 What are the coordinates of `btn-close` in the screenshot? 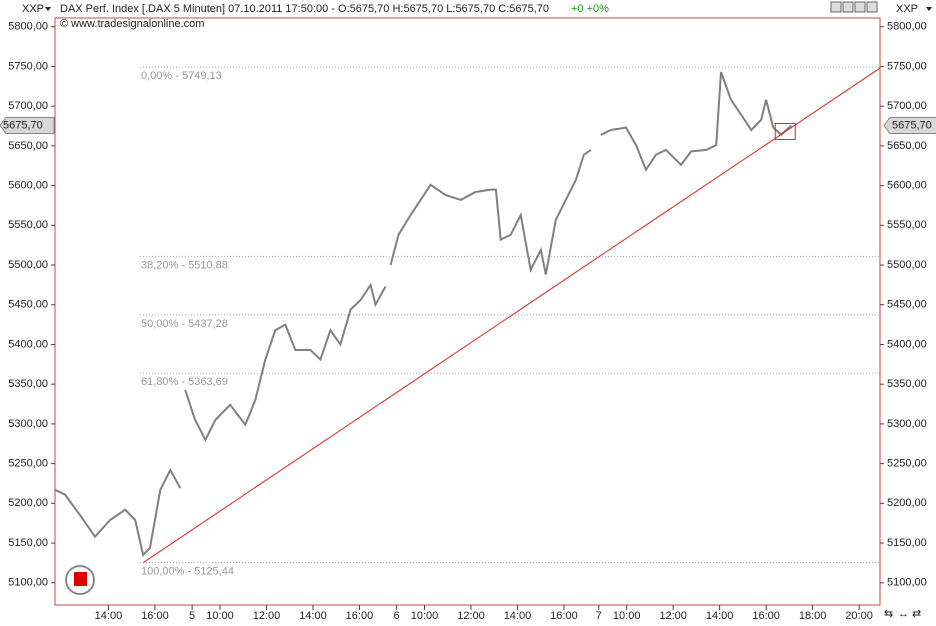 It's located at (872, 7).